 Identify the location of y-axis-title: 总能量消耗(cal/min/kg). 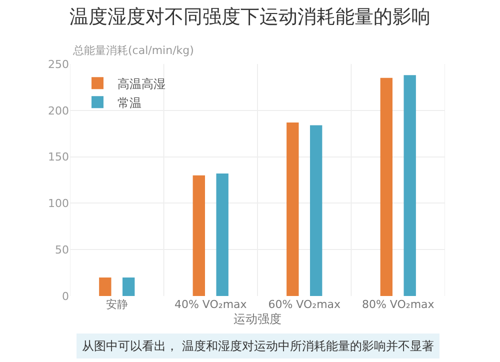
(133, 50).